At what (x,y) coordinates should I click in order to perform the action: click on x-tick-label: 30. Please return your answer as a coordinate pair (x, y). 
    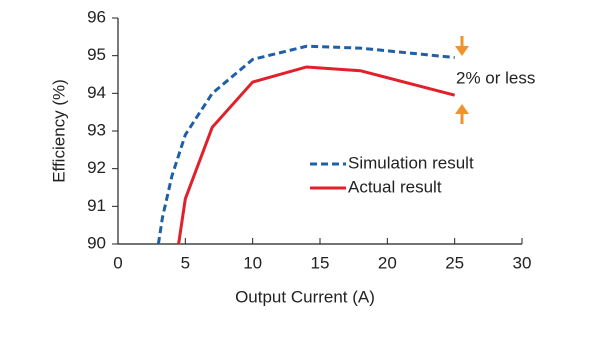
    Looking at the image, I should click on (522, 262).